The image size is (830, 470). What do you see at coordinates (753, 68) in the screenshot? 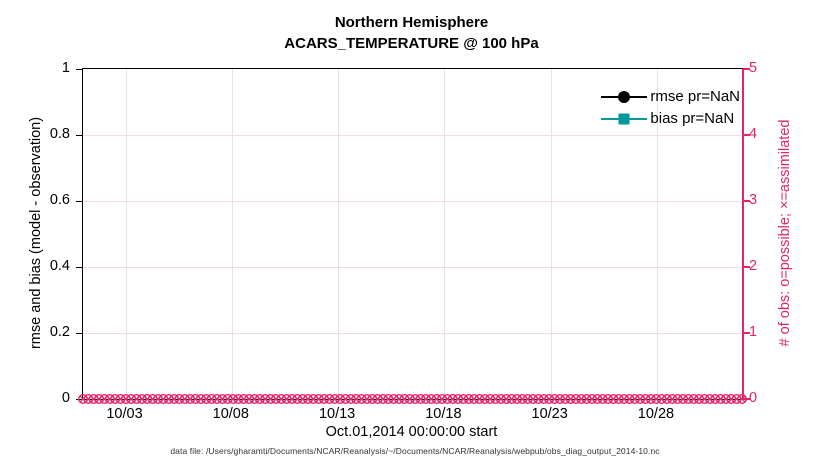
I see `right-y-tick-label: 5` at bounding box center [753, 68].